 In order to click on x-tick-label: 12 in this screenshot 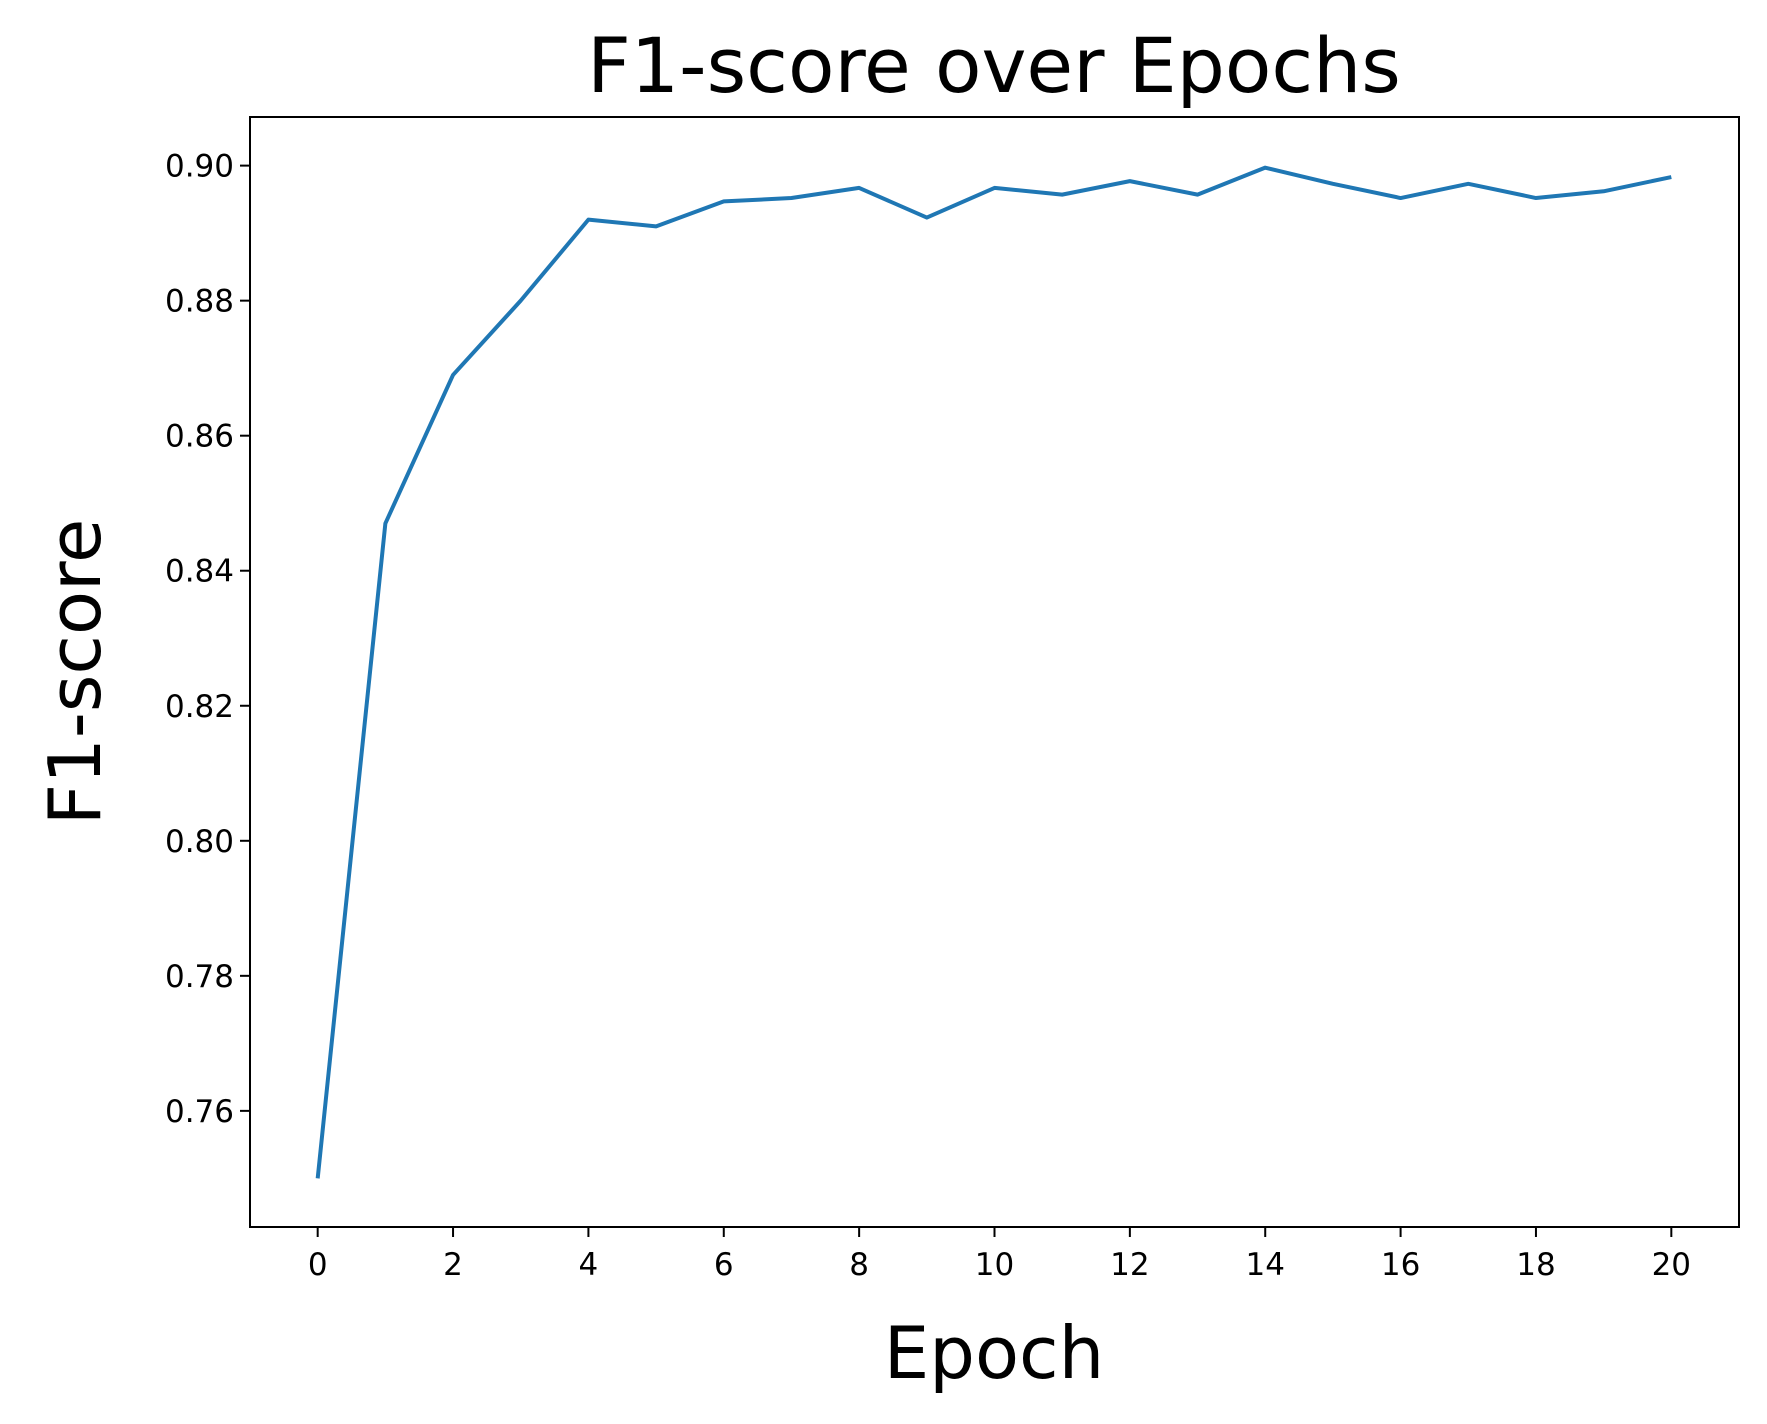, I will do `click(1129, 1265)`.